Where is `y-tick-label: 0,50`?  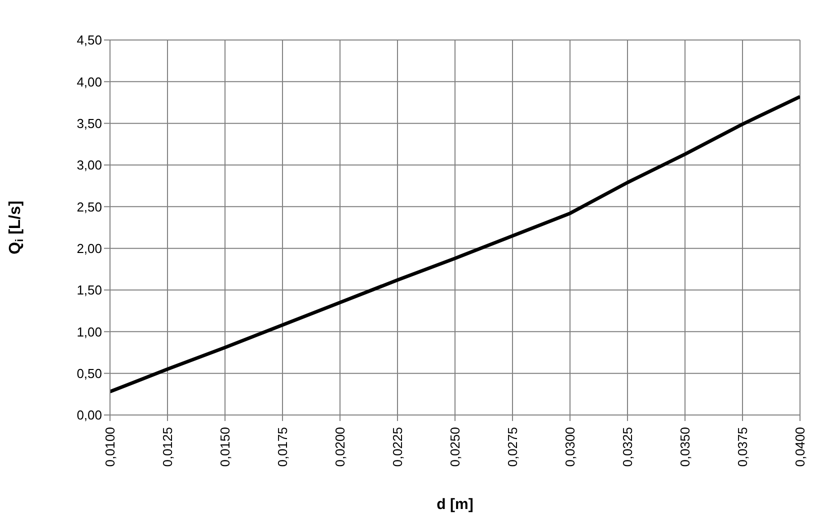 y-tick-label: 0,50 is located at coordinates (89, 373).